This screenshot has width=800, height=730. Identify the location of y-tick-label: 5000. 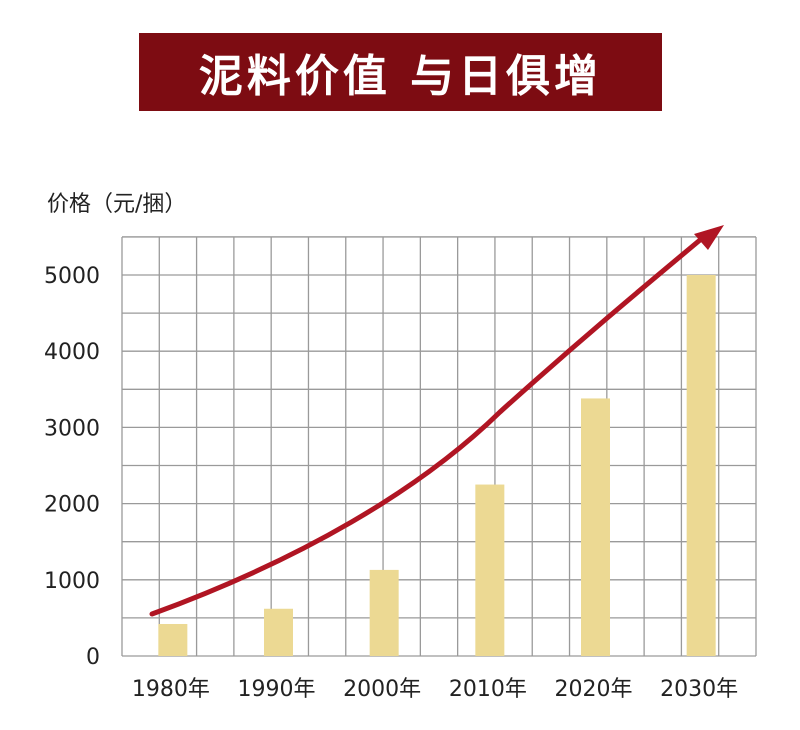
(72, 276).